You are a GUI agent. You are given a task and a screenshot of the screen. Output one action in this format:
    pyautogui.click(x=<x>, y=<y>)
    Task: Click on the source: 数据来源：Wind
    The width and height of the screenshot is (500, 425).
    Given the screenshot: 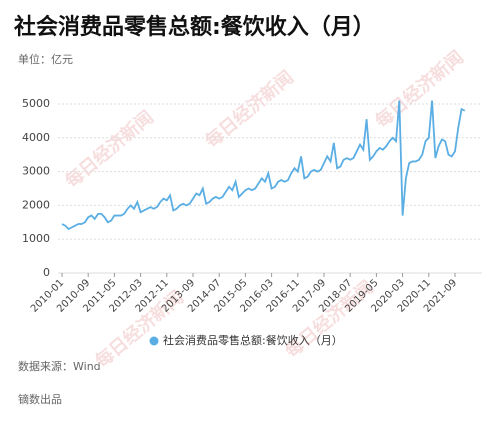 What is the action you would take?
    pyautogui.click(x=59, y=366)
    